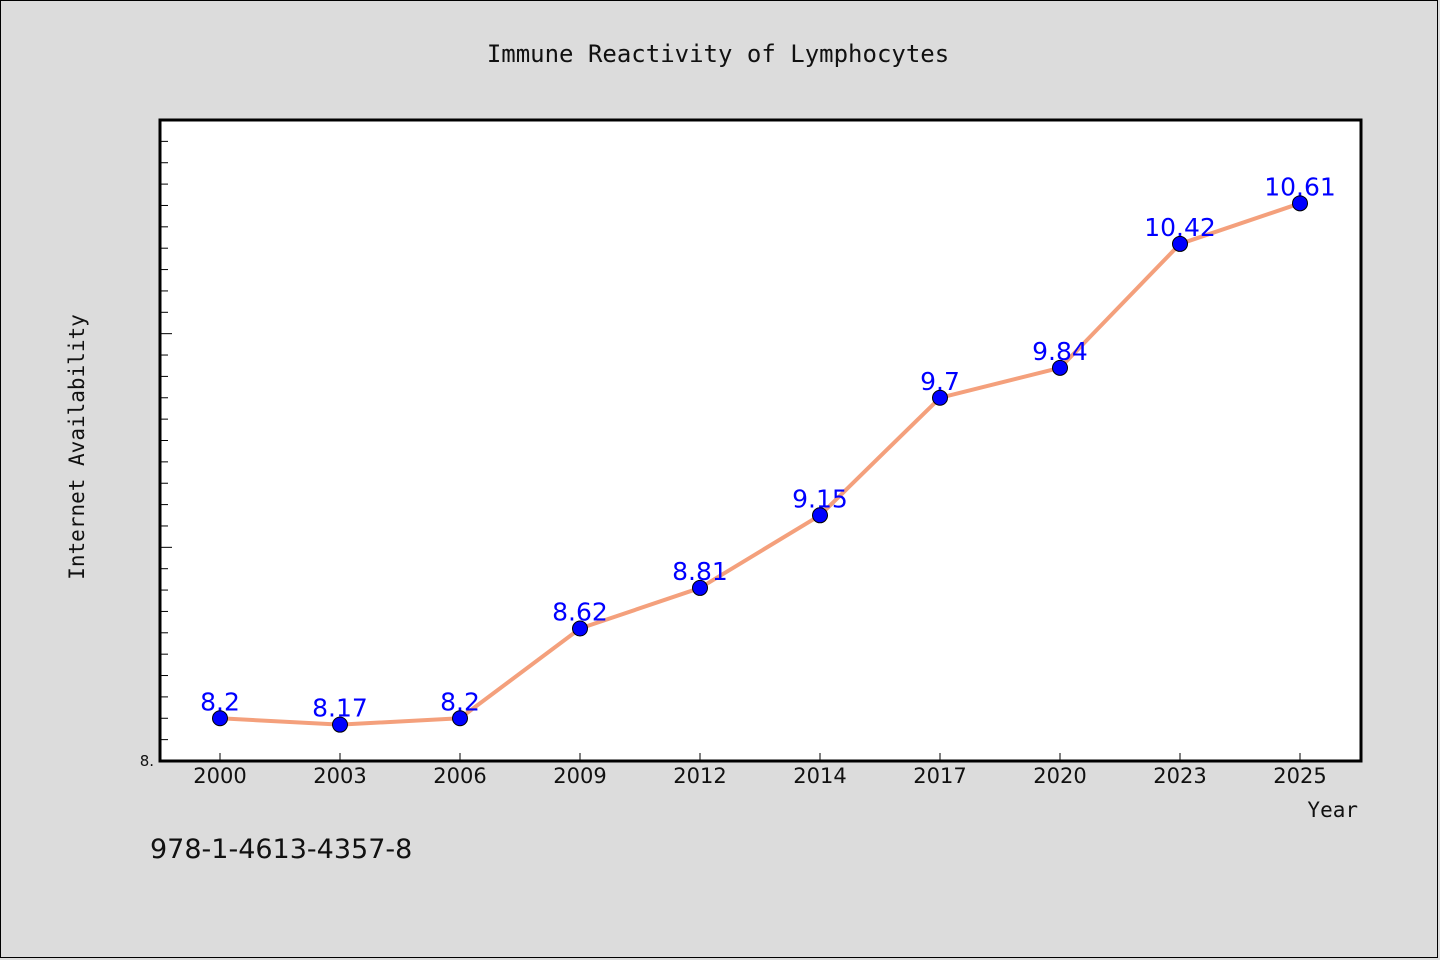  I want to click on data-label: 10.42, so click(1180, 227).